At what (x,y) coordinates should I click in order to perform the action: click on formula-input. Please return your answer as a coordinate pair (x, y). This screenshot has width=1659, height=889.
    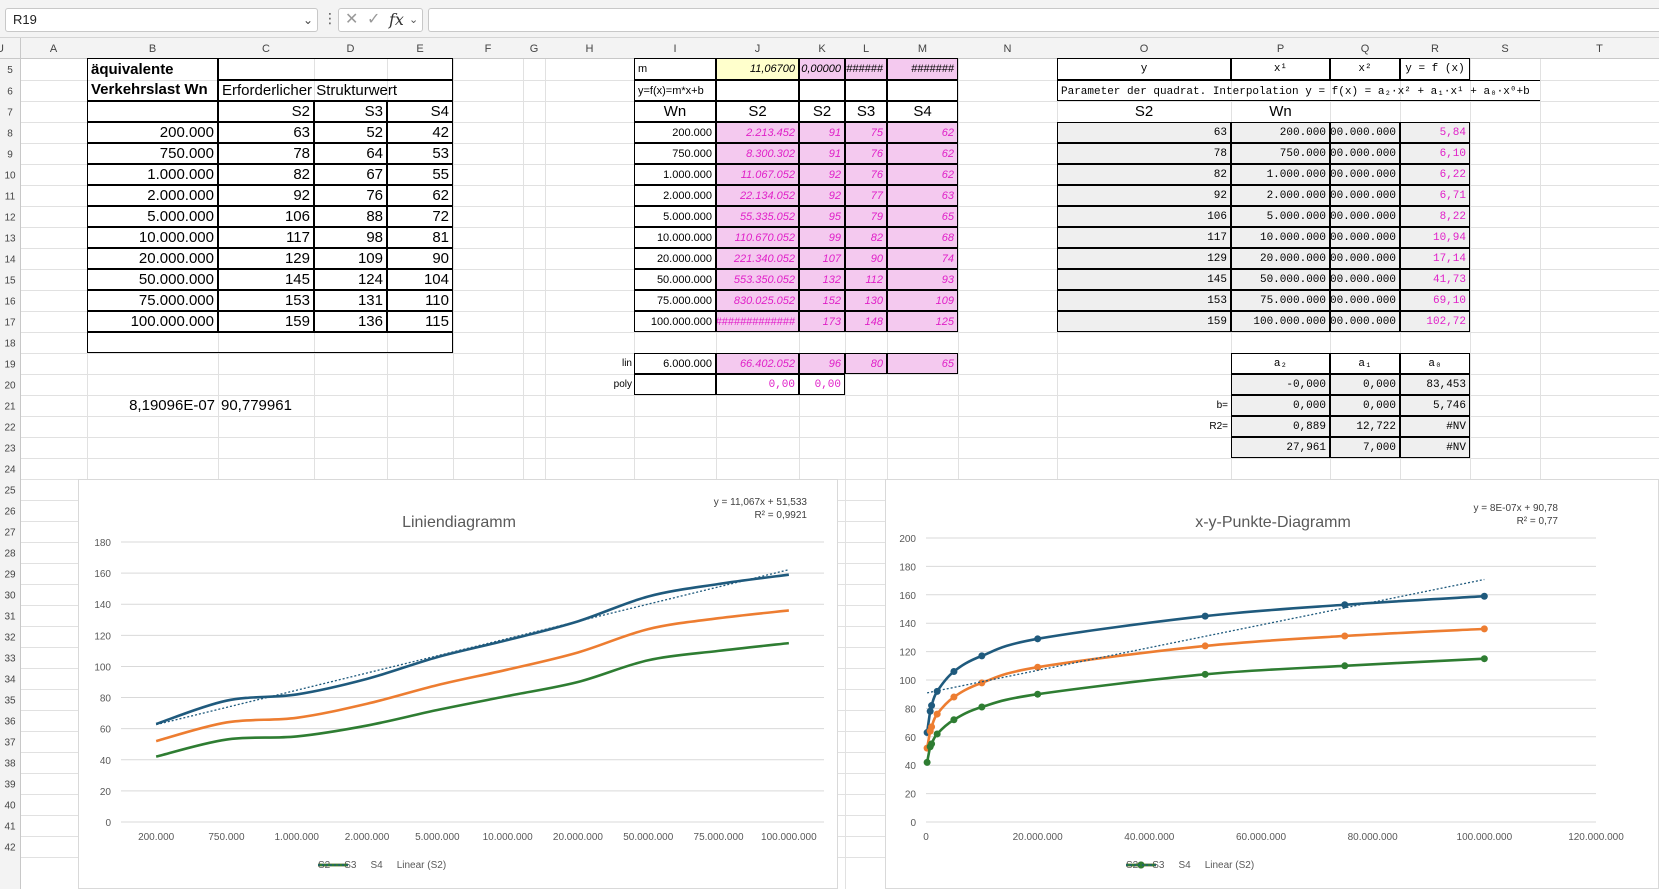
    Looking at the image, I should click on (1043, 20).